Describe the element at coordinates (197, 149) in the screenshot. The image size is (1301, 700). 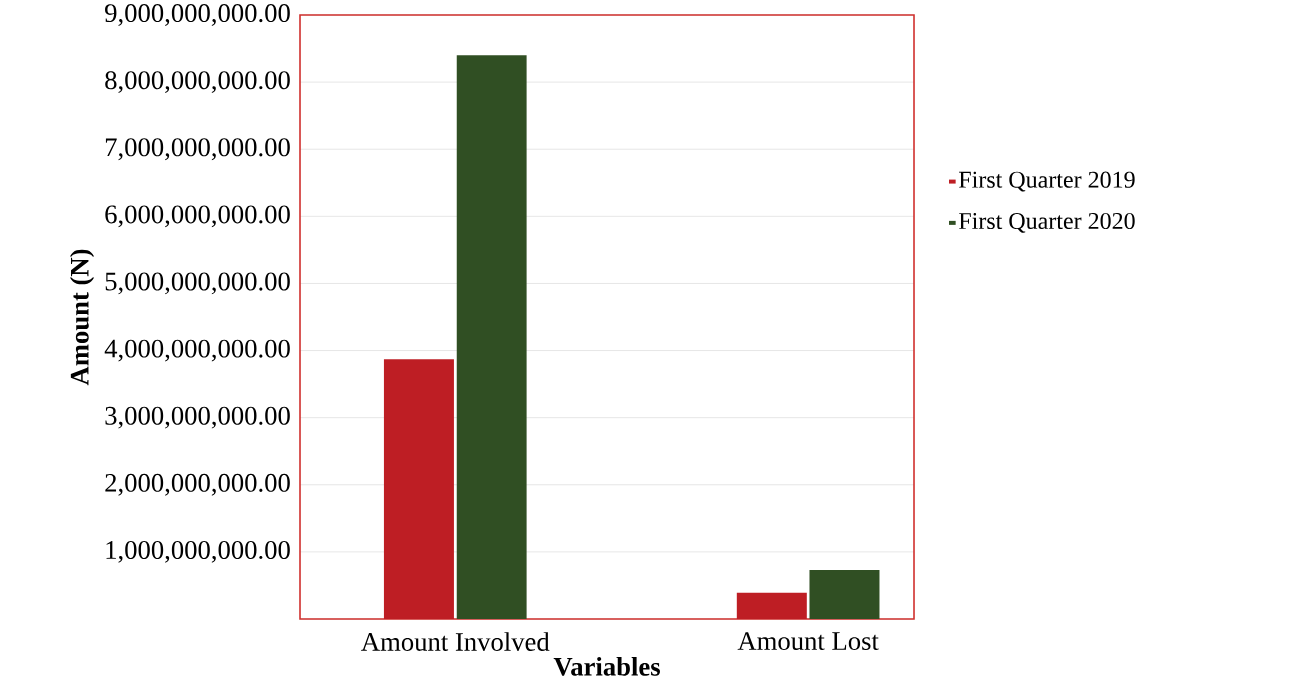
I see `y-tick-label: 7,000,000,000.00` at that location.